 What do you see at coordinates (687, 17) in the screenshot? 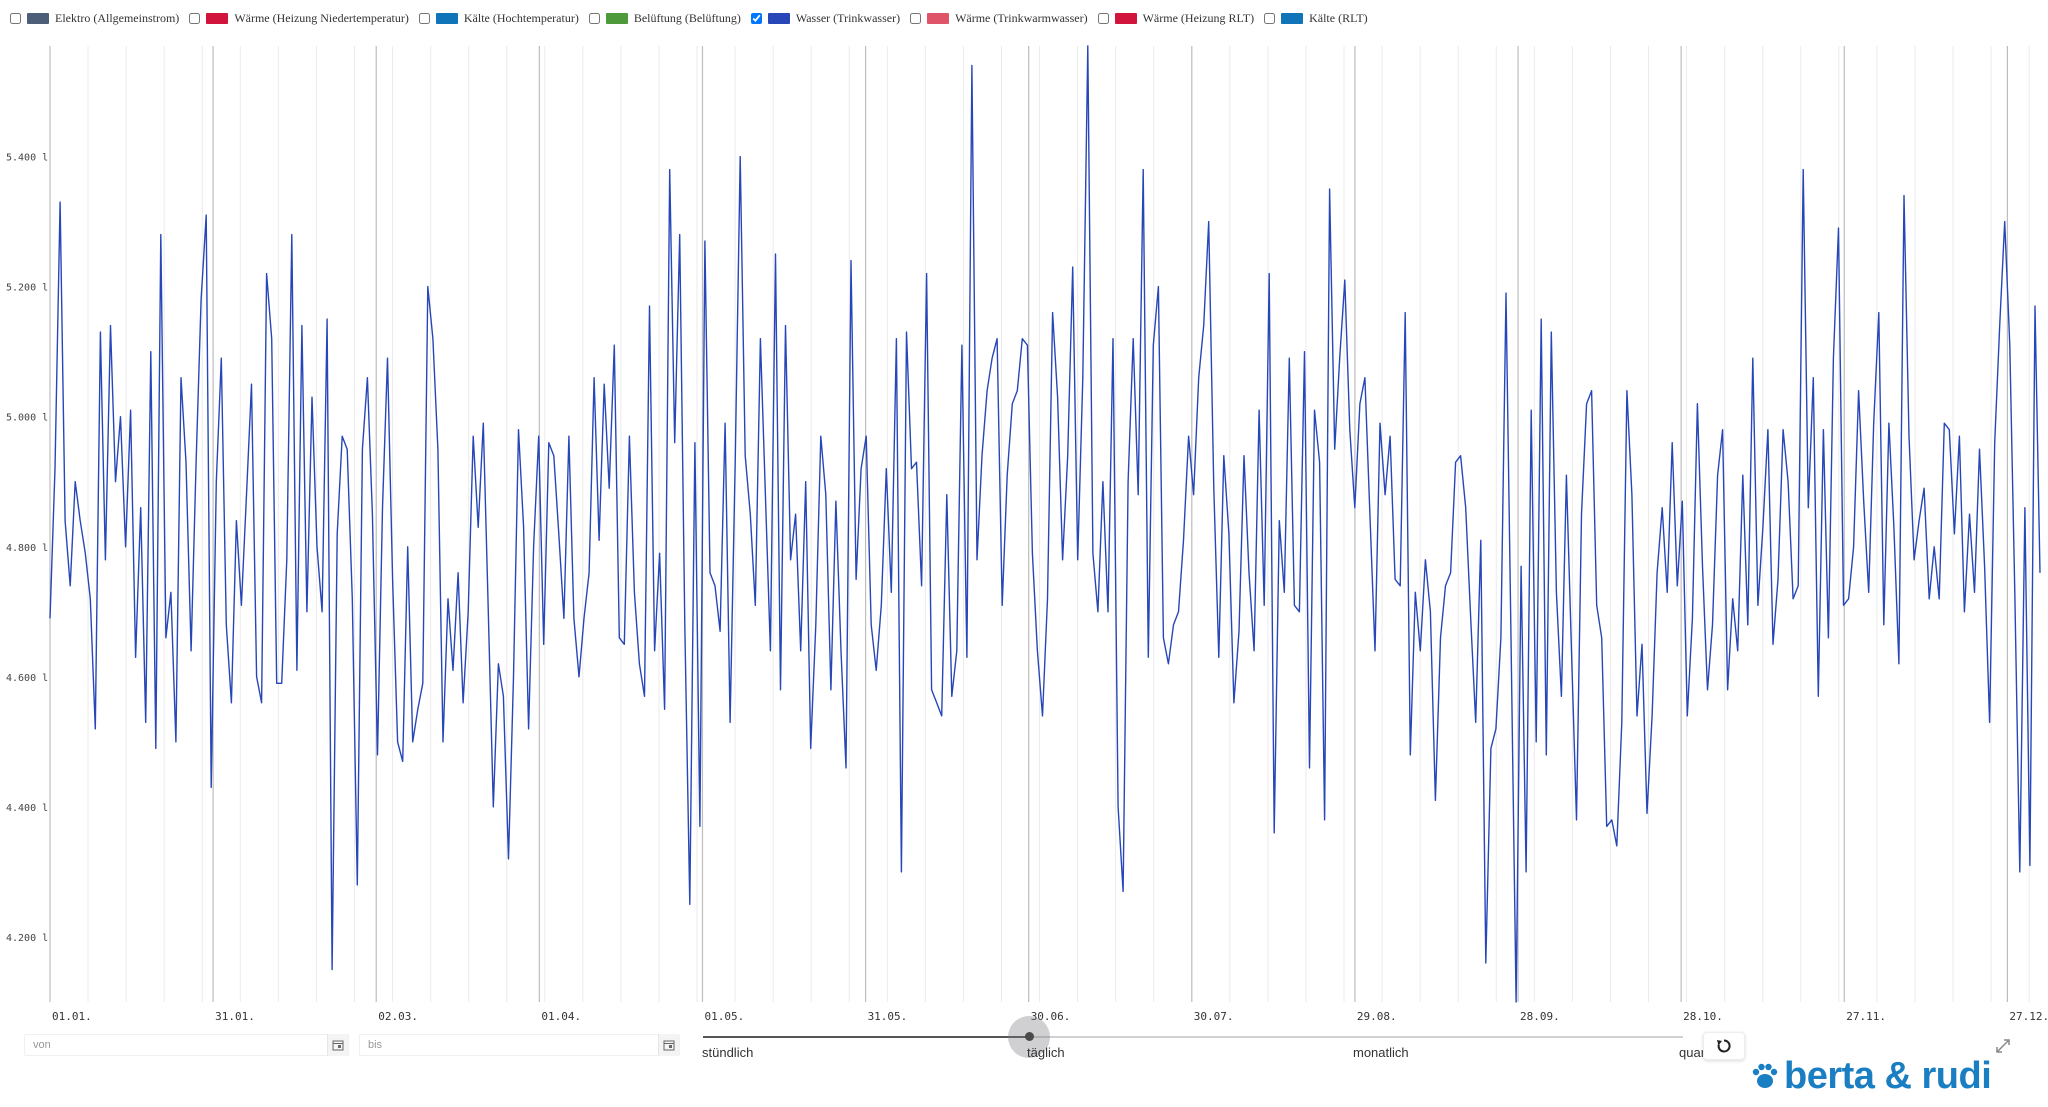
I see `legend-label: Belüftung (Belüftung)` at bounding box center [687, 17].